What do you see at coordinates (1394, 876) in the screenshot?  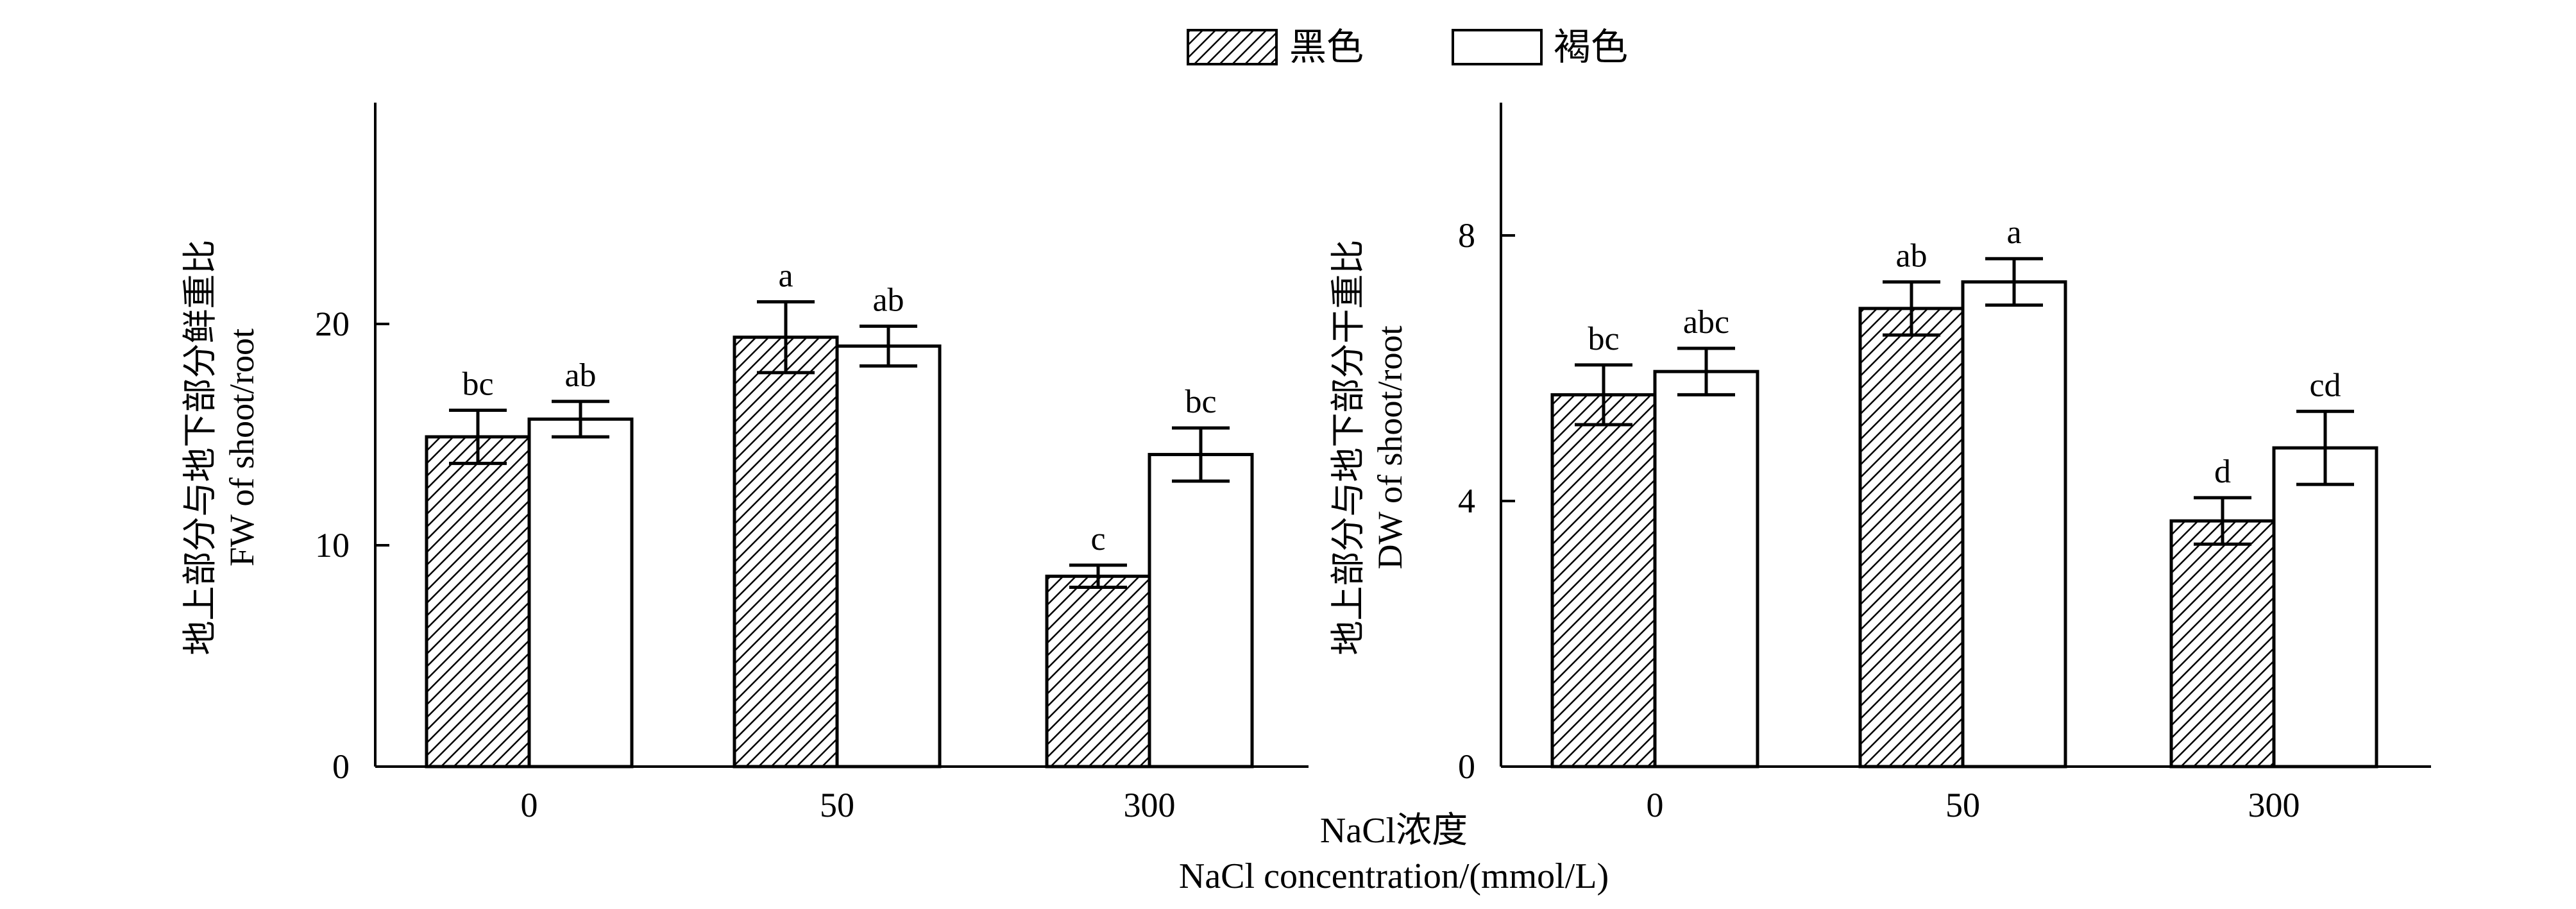 I see `x-axis-title-en: NaCl concentration/(mmol/L)` at bounding box center [1394, 876].